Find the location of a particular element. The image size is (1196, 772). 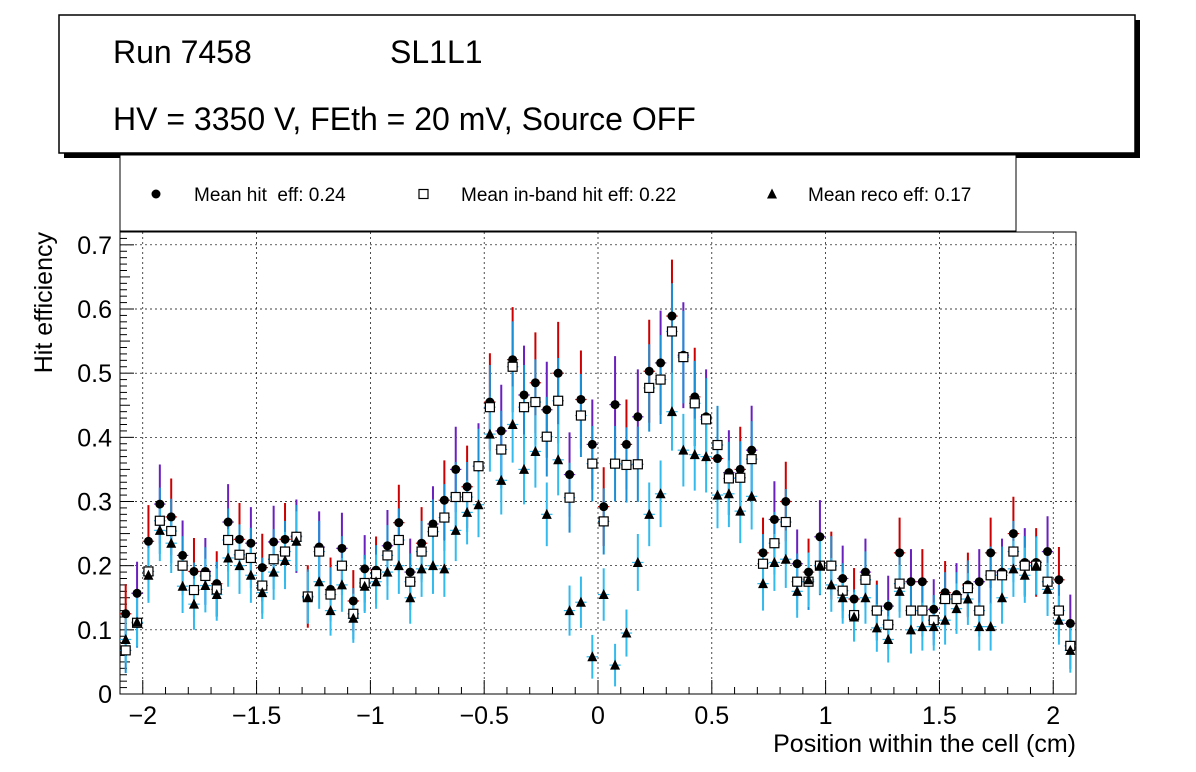

y-tick-label: 0 is located at coordinates (105, 695).